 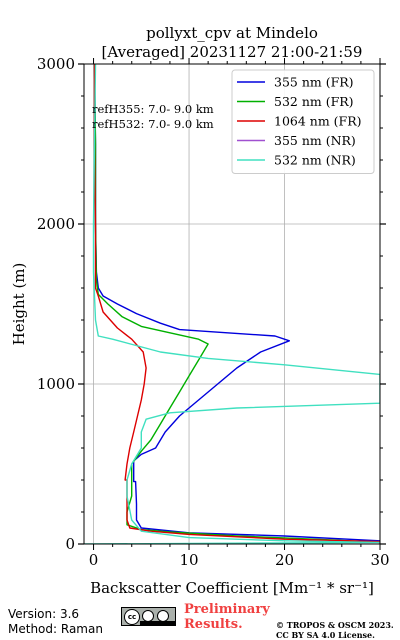 I want to click on method-text: Method: Raman, so click(x=55, y=629).